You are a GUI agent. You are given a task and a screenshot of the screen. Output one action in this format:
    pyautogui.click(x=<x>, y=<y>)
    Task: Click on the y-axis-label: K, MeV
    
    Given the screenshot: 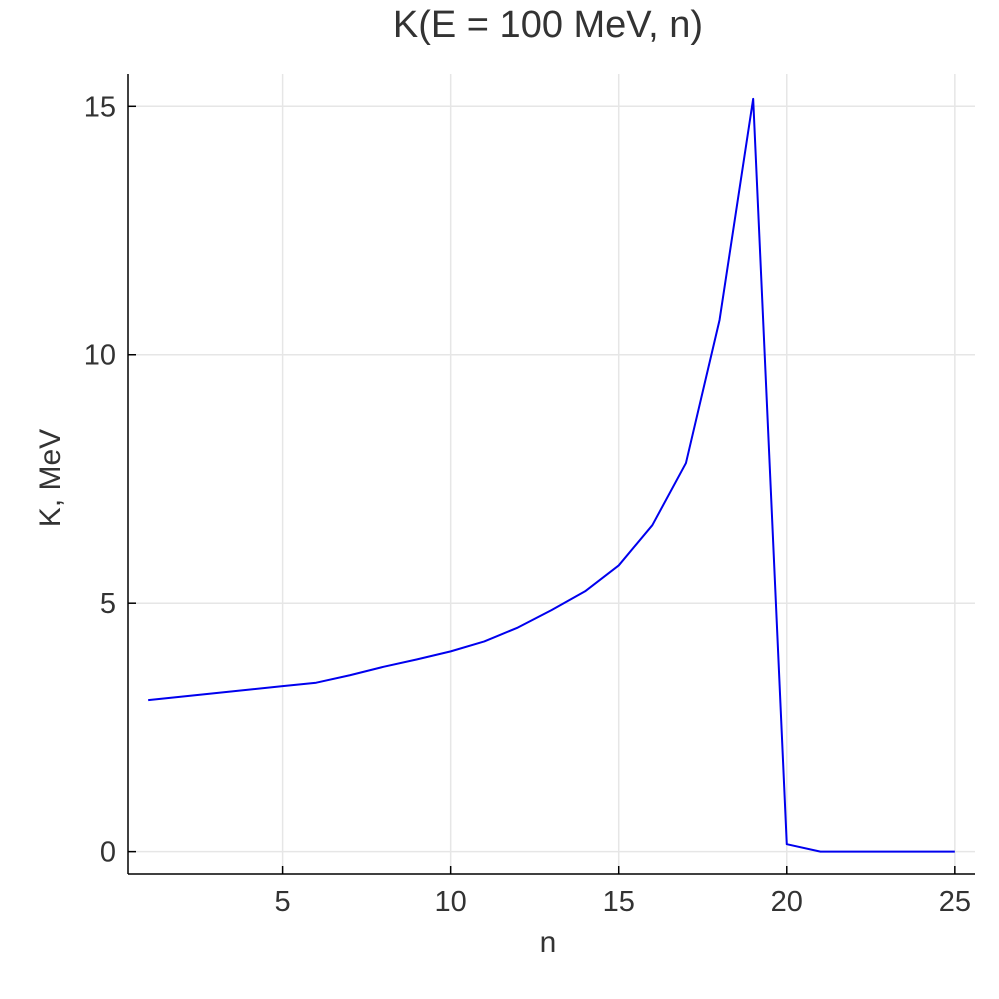 What is the action you would take?
    pyautogui.click(x=50, y=478)
    